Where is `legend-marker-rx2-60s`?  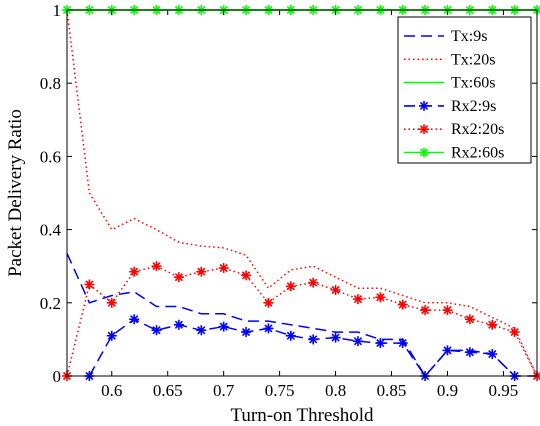
legend-marker-rx2-60s is located at coordinates (424, 152).